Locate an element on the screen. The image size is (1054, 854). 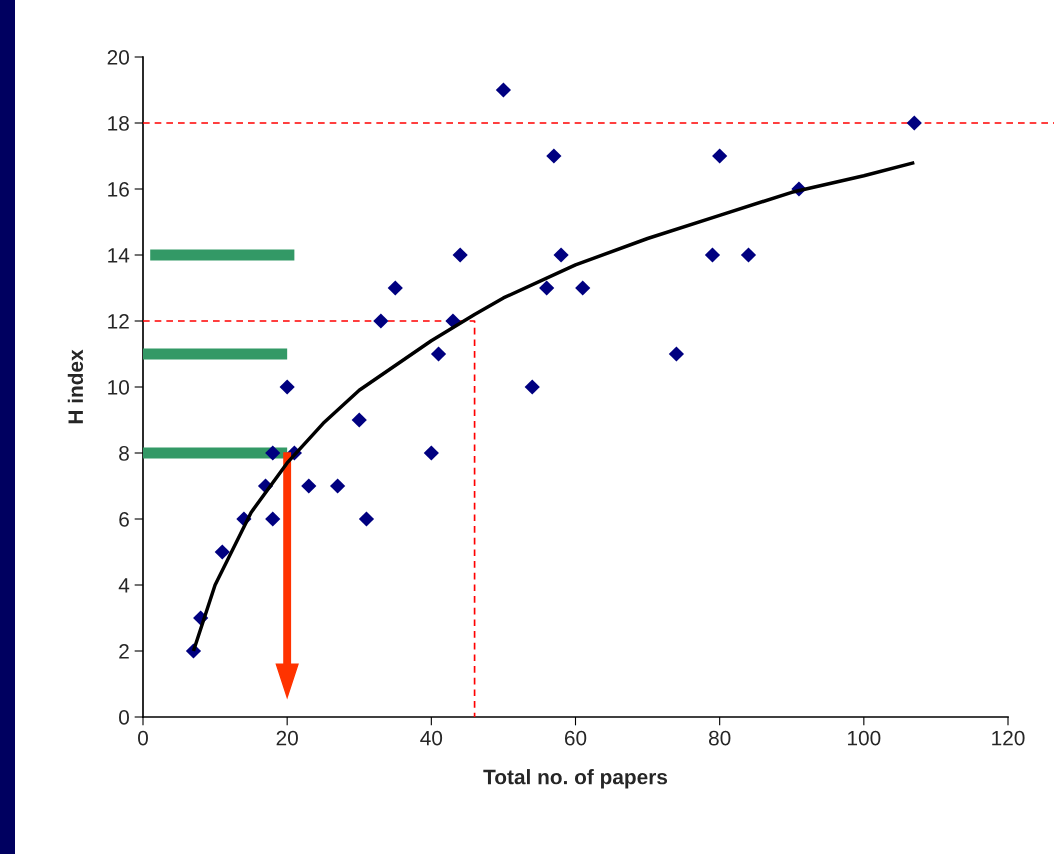
y-tick-label: 10 is located at coordinates (118, 387).